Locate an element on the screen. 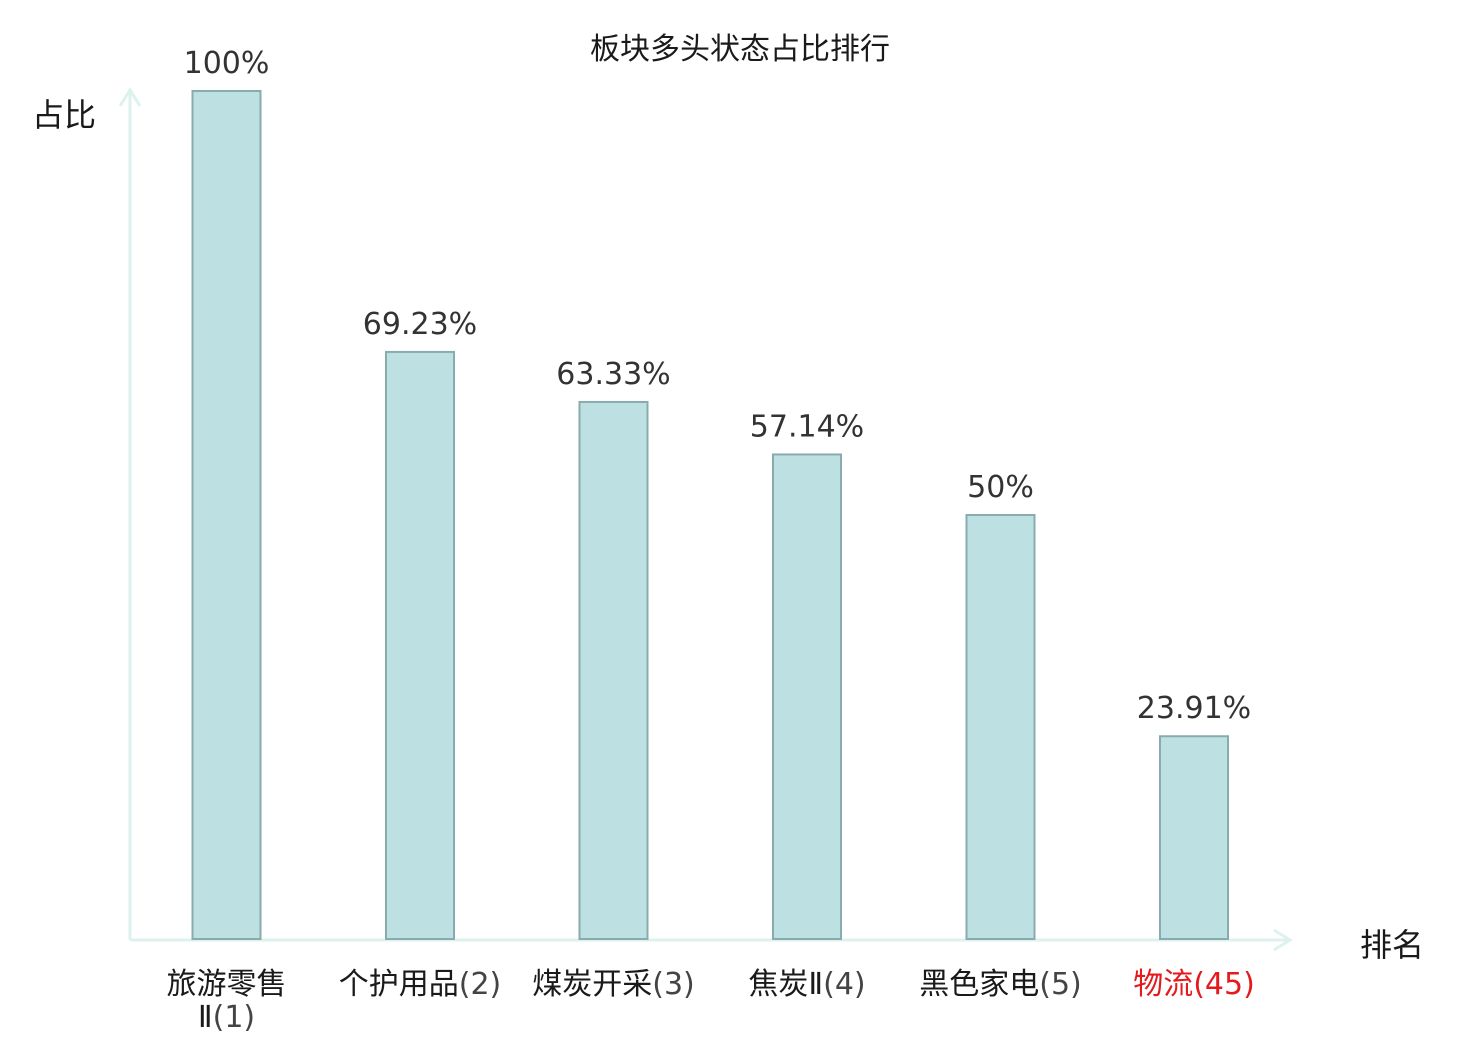 Image resolution: width=1480 pixels, height=1040 pixels. y-axis-label: 占比 is located at coordinates (64, 115).